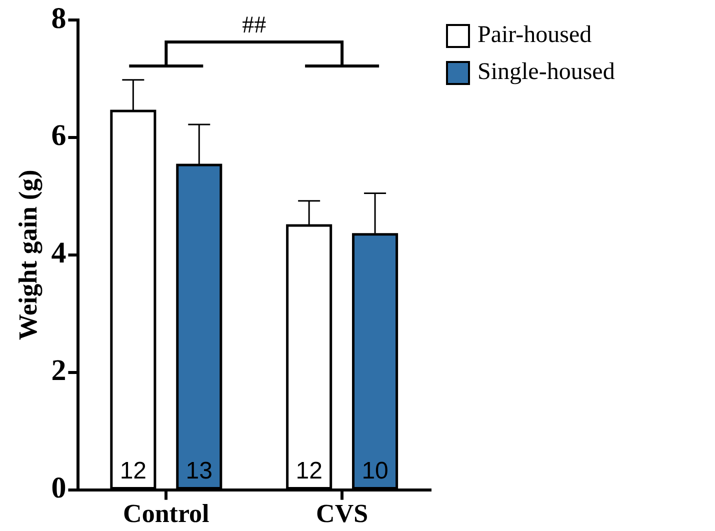  Describe the element at coordinates (58, 253) in the screenshot. I see `y-tick-label: 4` at that location.